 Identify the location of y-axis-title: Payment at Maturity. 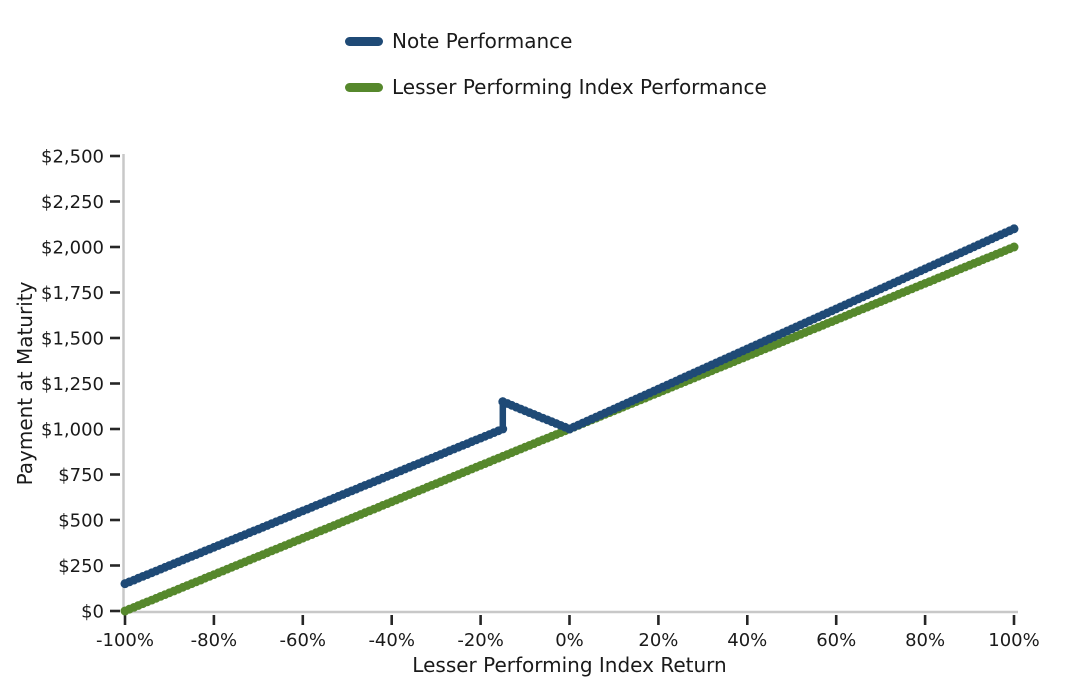
(25, 383).